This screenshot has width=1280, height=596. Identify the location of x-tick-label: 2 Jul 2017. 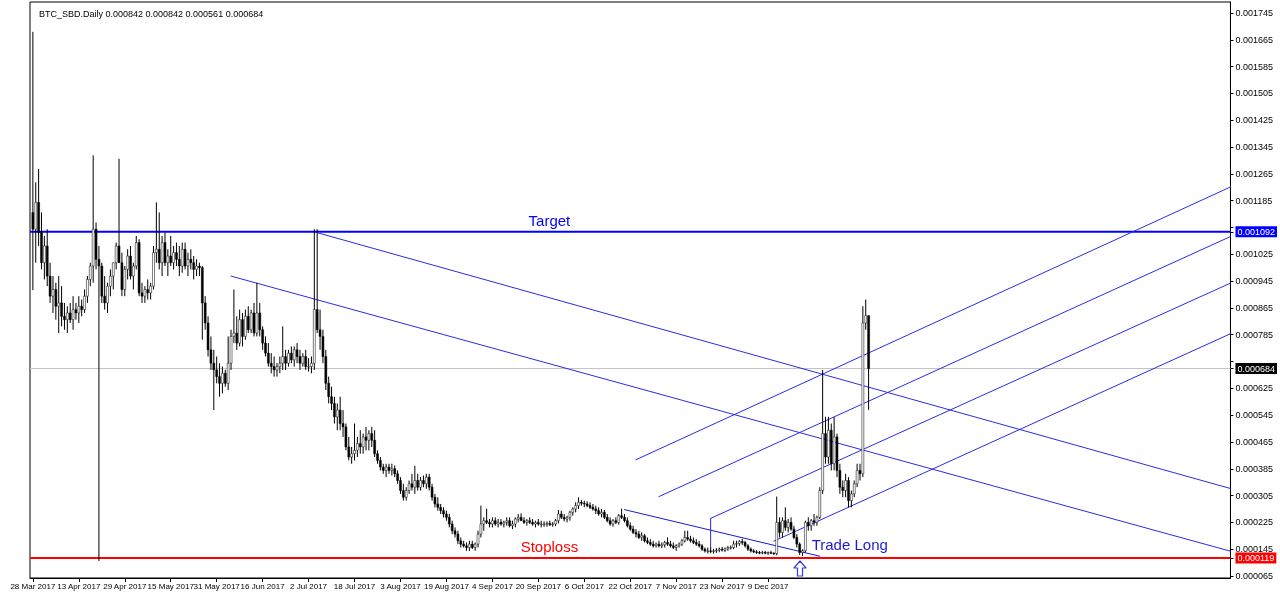
(309, 586).